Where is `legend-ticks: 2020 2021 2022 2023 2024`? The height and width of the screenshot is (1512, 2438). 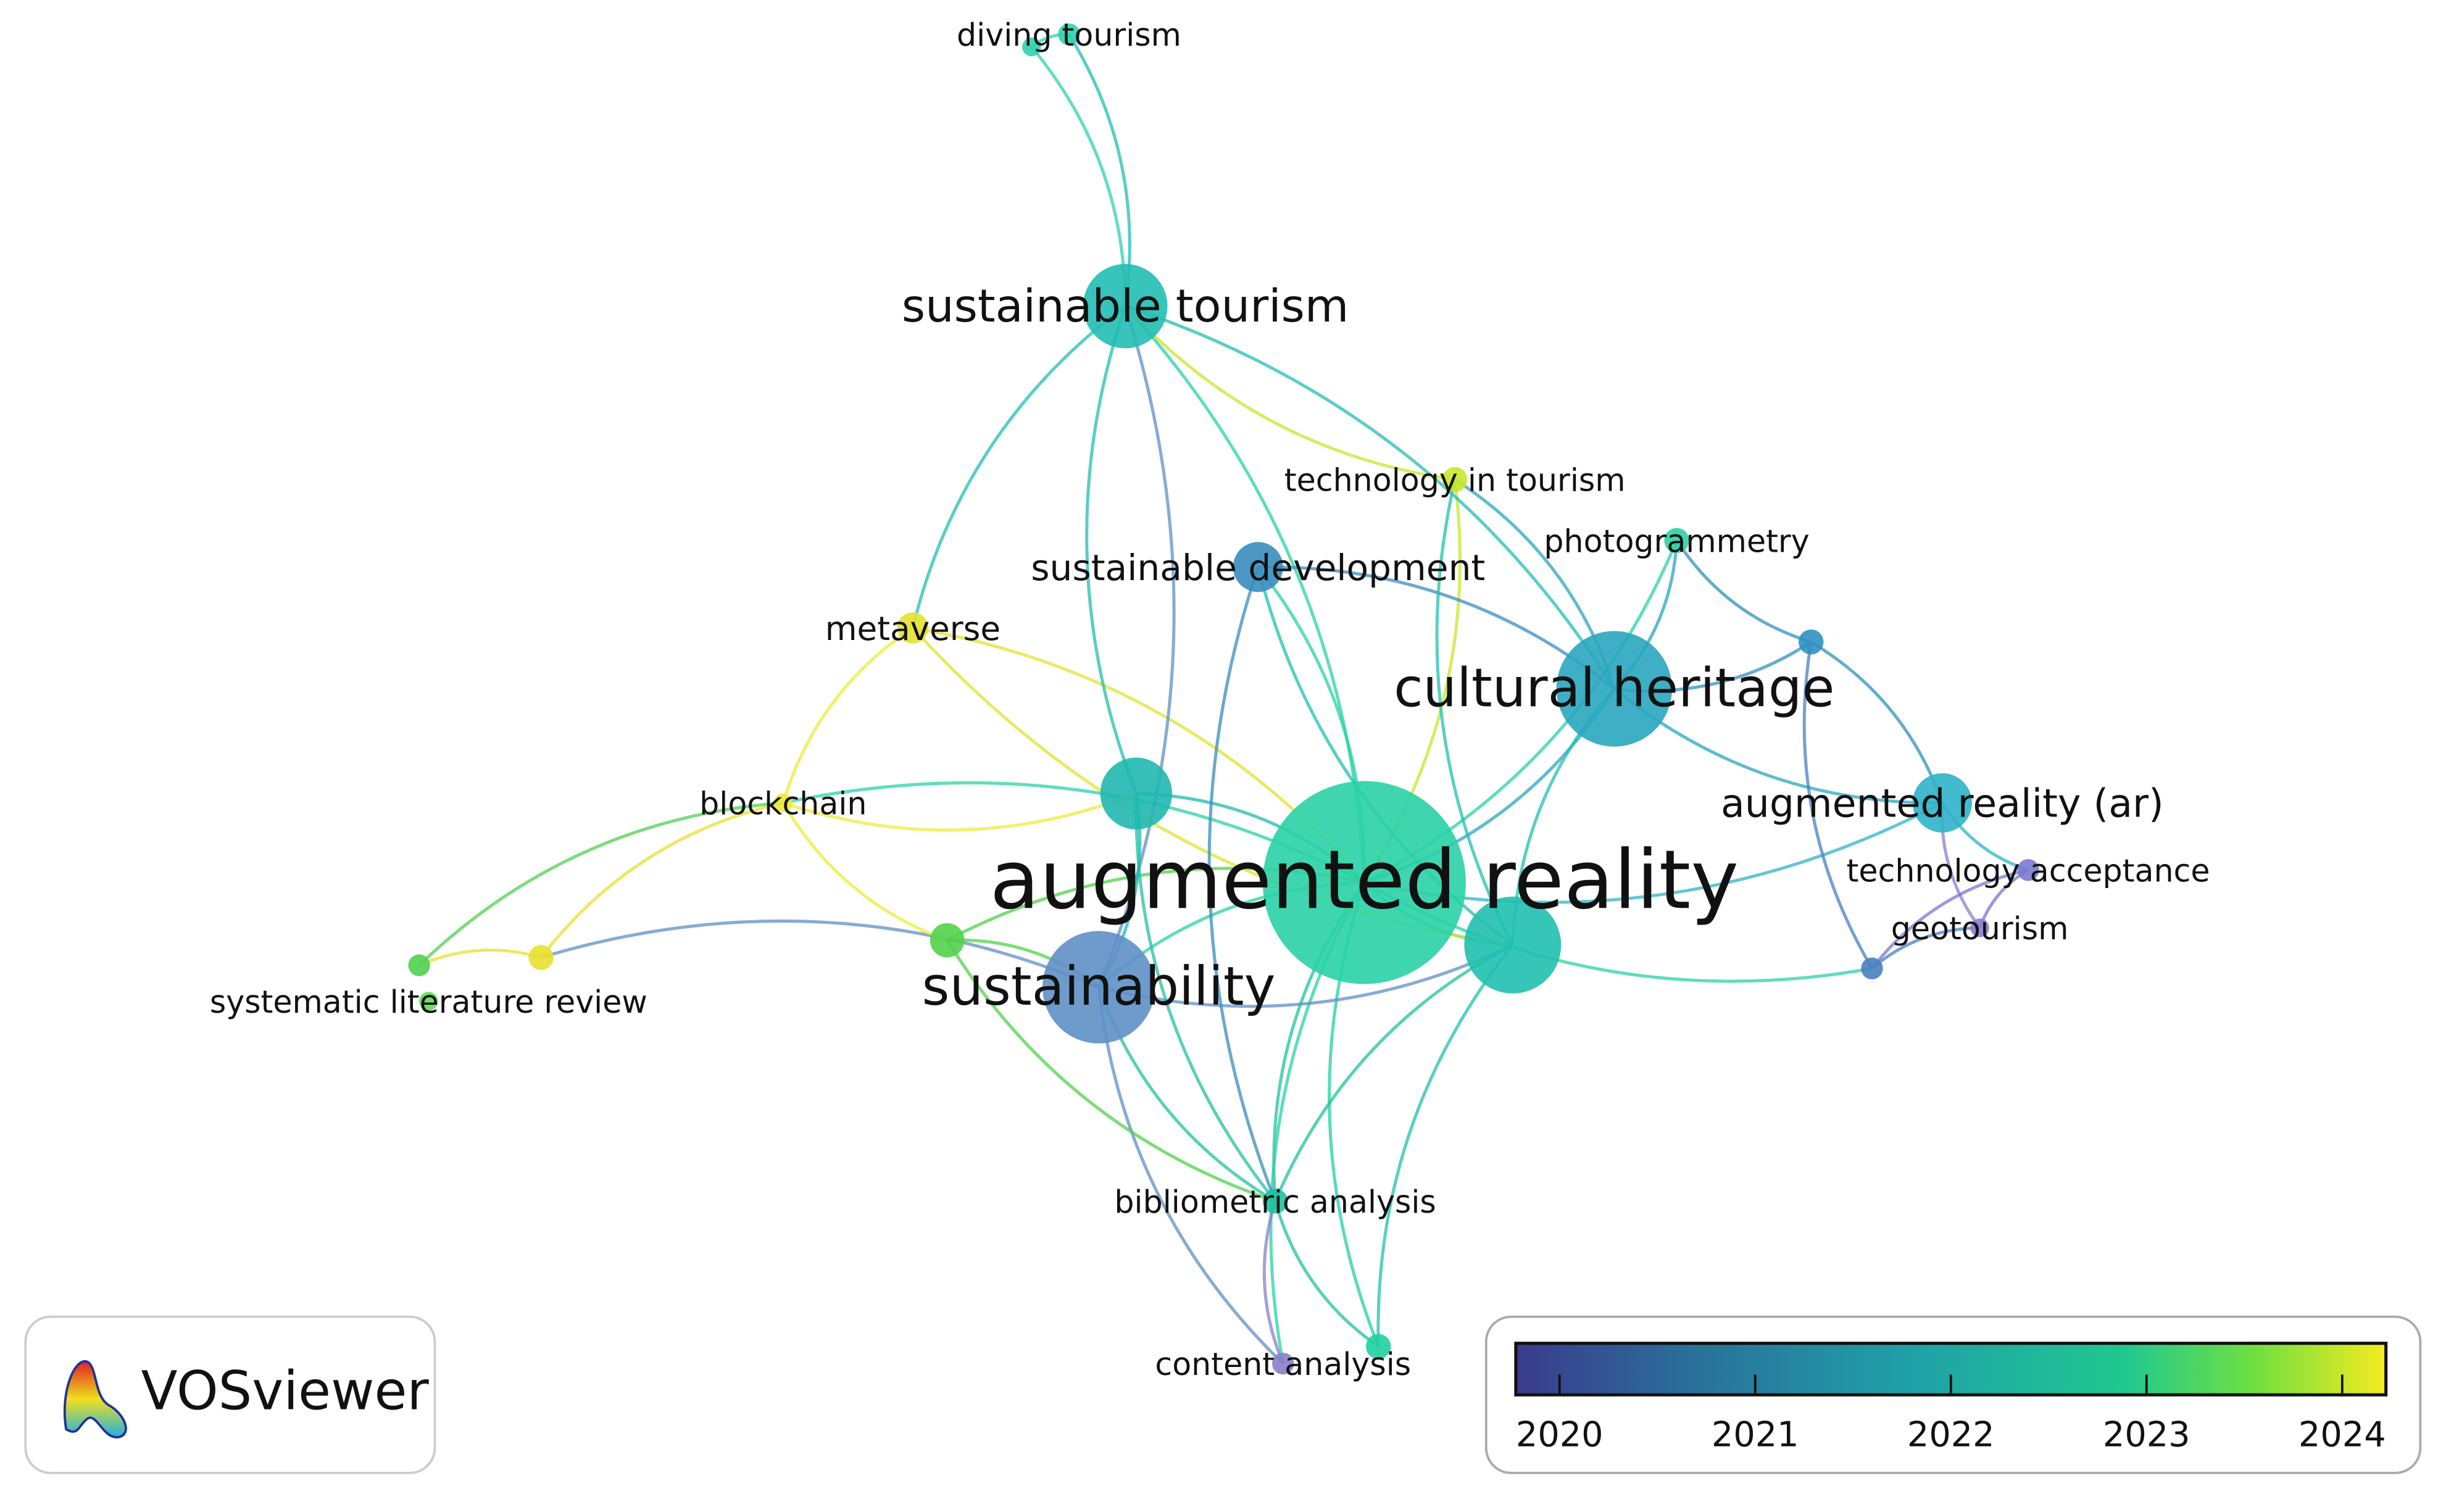 legend-ticks: 2020 2021 2022 2023 2024 is located at coordinates (1951, 1414).